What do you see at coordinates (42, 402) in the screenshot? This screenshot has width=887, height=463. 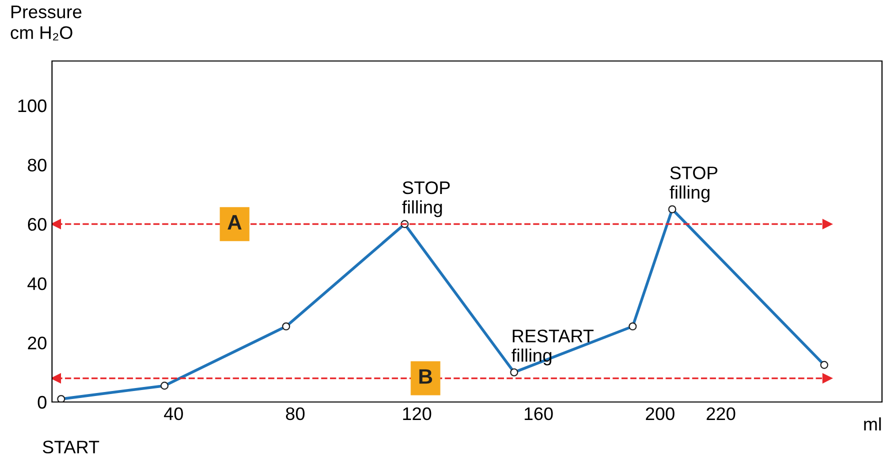 I see `y-tick-label: 0` at bounding box center [42, 402].